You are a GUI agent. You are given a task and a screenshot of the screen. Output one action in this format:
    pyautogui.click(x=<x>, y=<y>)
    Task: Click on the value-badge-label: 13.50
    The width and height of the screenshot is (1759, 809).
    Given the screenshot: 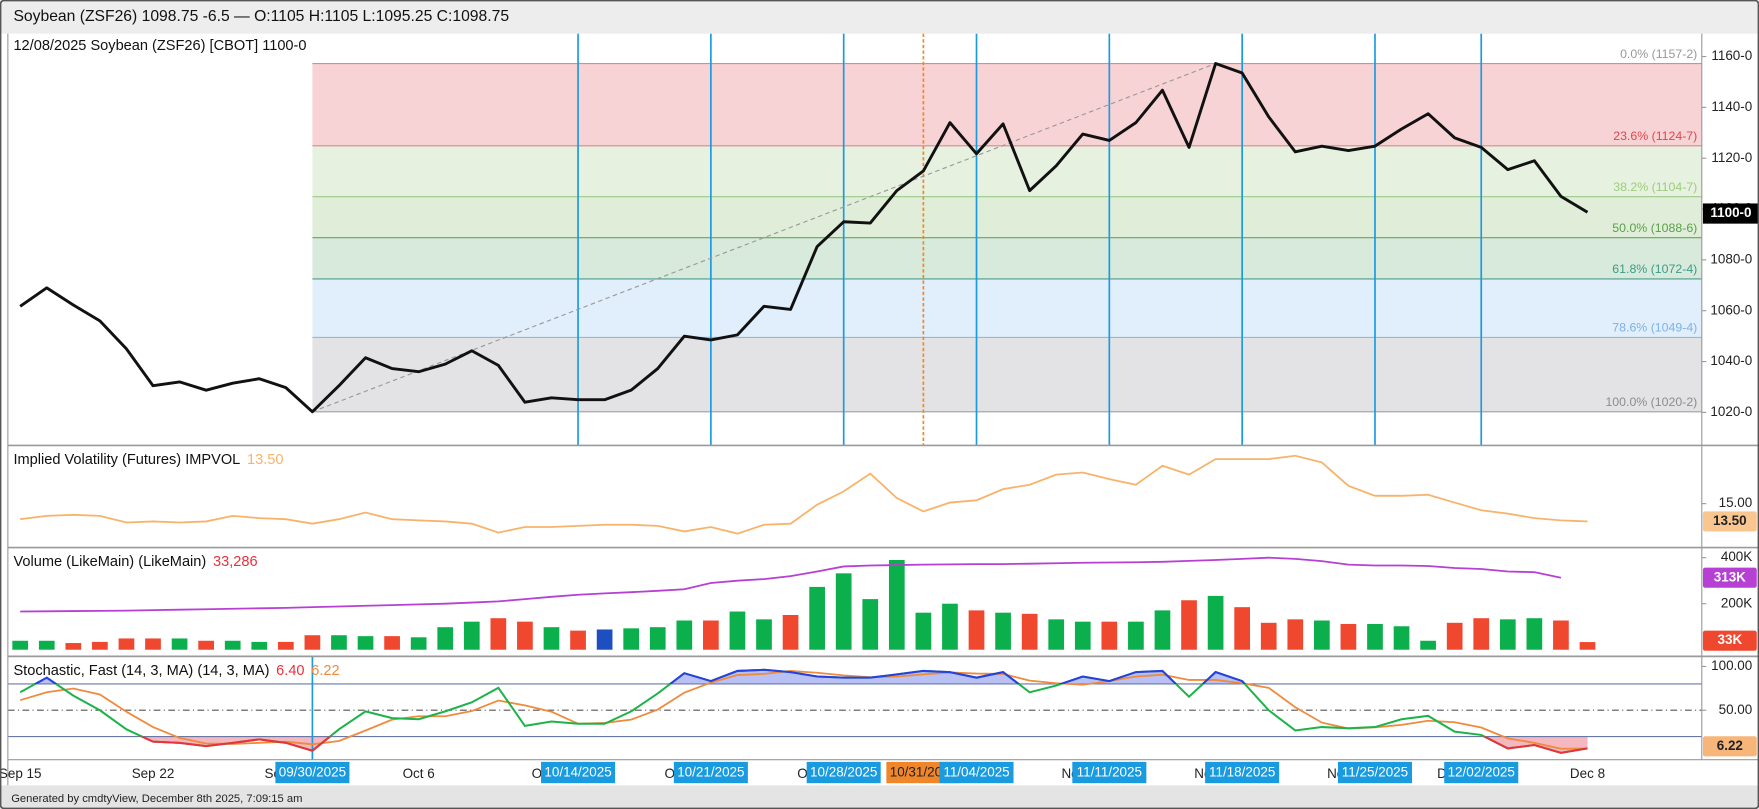 What is the action you would take?
    pyautogui.click(x=1730, y=520)
    